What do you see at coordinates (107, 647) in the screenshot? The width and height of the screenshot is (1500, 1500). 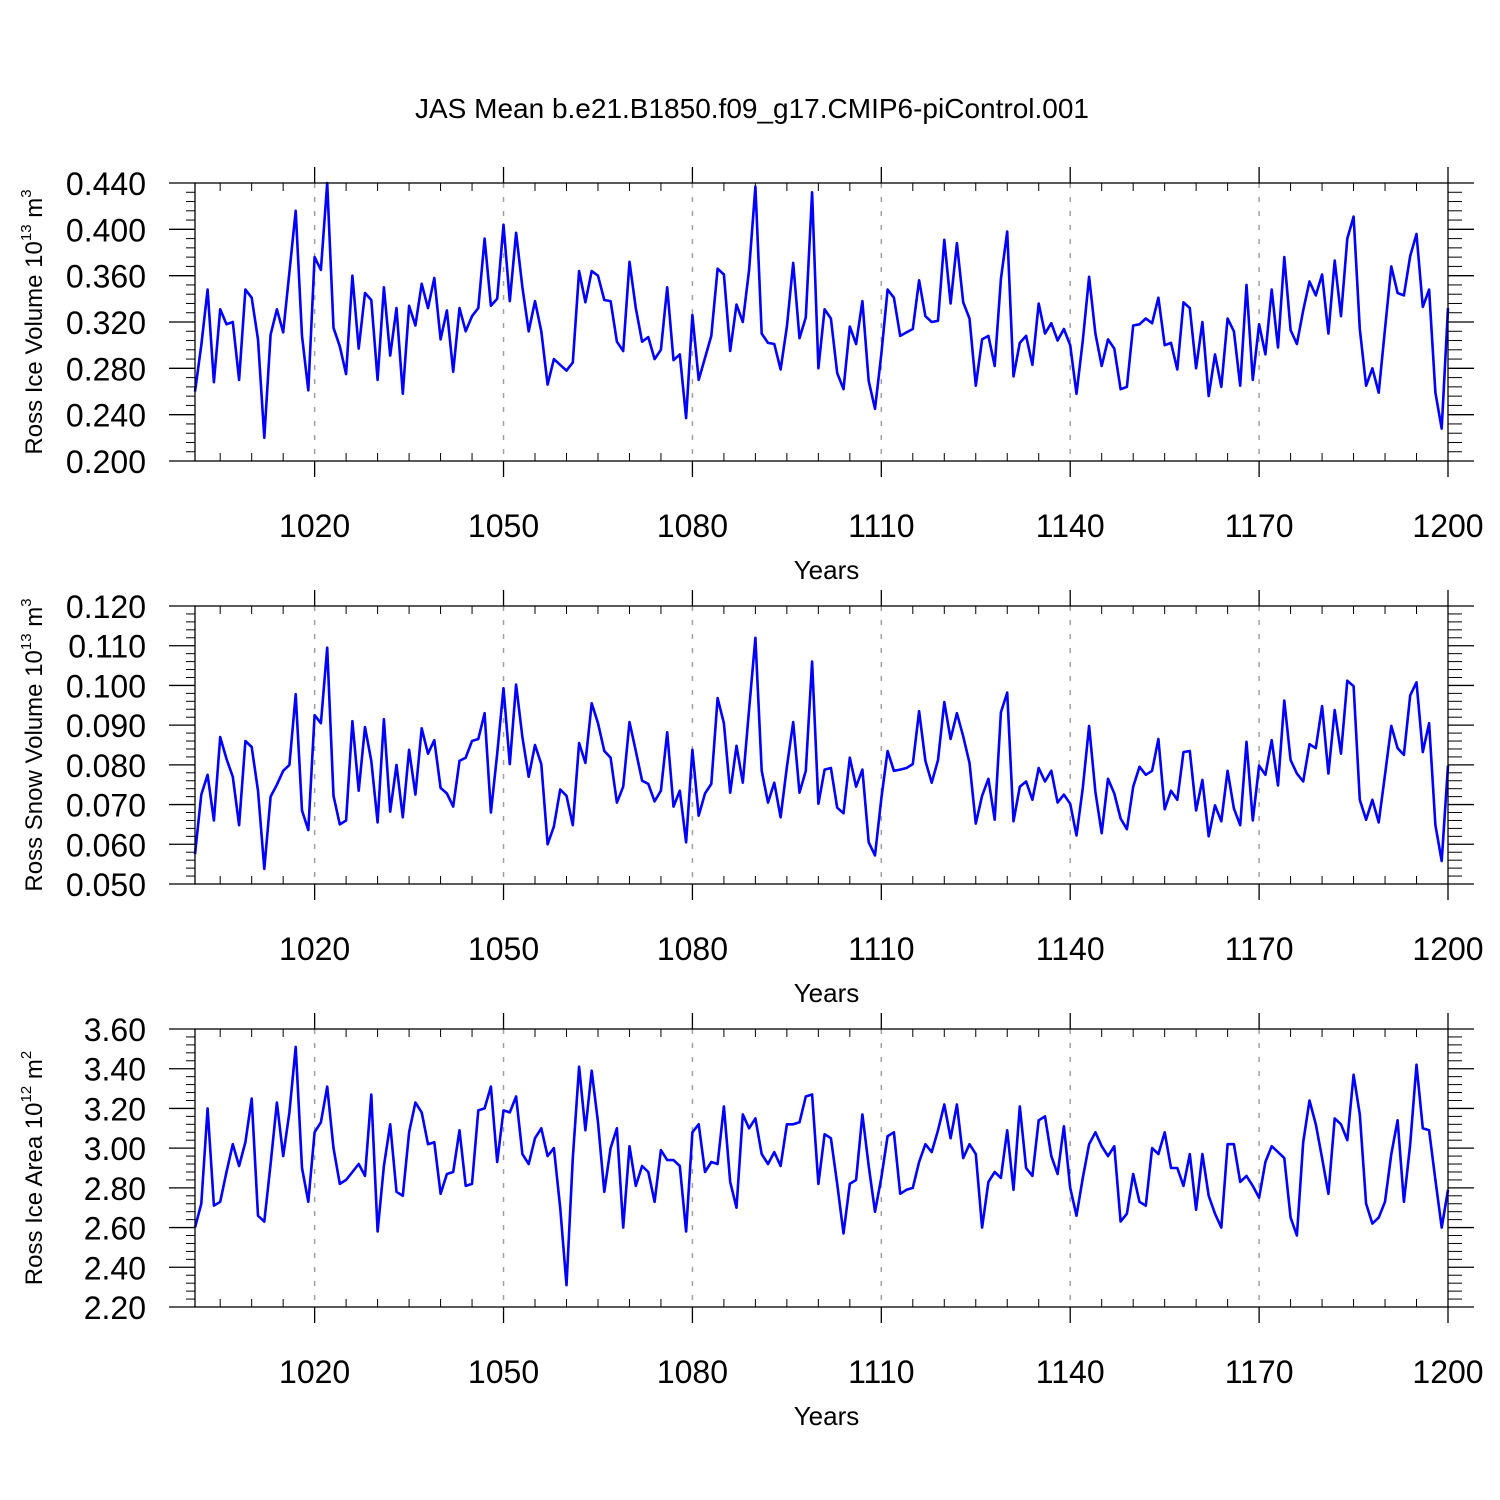 I see `y-tick-label: 0.110` at bounding box center [107, 647].